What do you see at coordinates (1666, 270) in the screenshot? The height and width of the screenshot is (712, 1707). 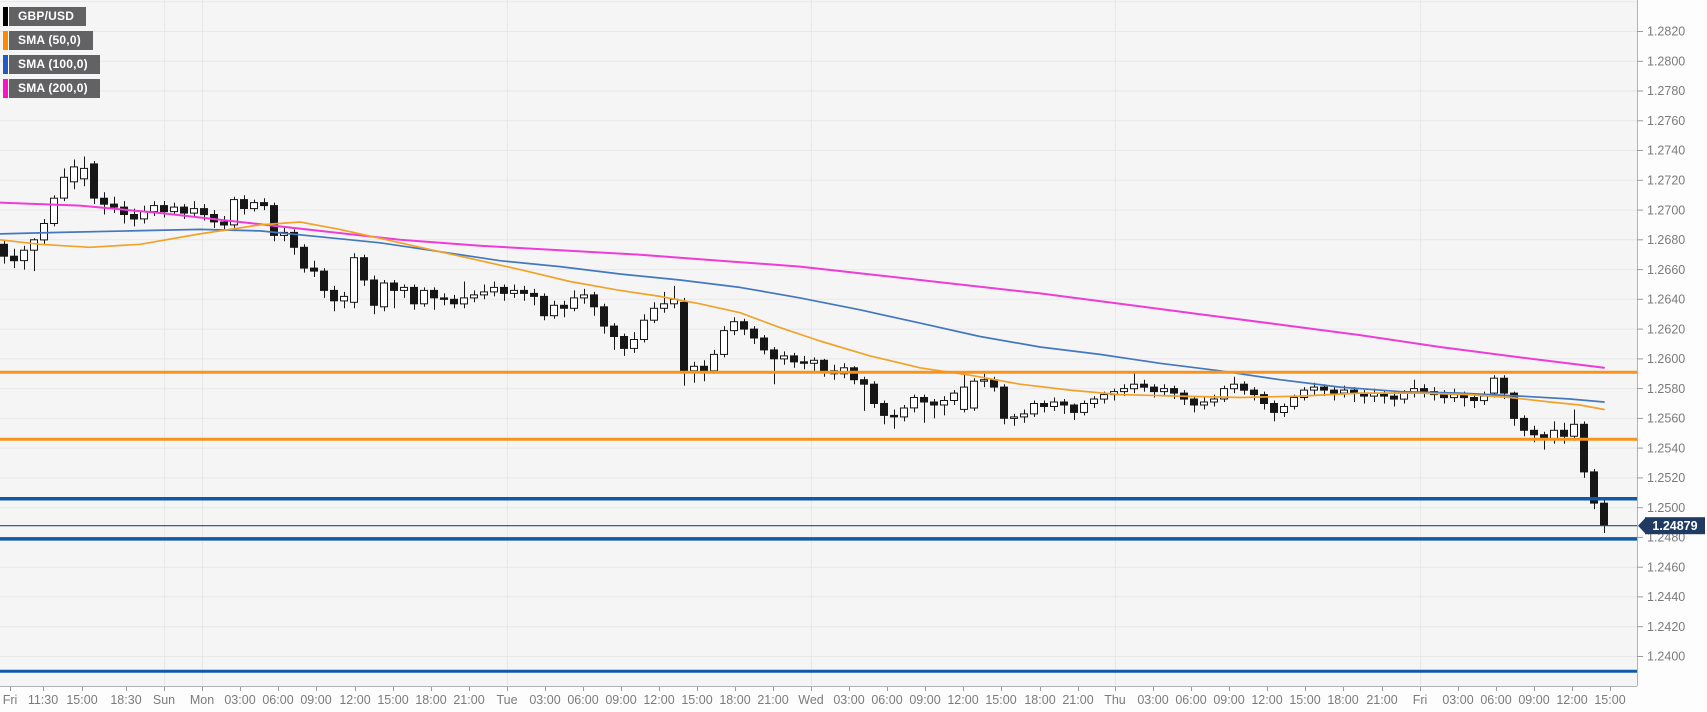 I see `price-tick-label: 1.2660` at bounding box center [1666, 270].